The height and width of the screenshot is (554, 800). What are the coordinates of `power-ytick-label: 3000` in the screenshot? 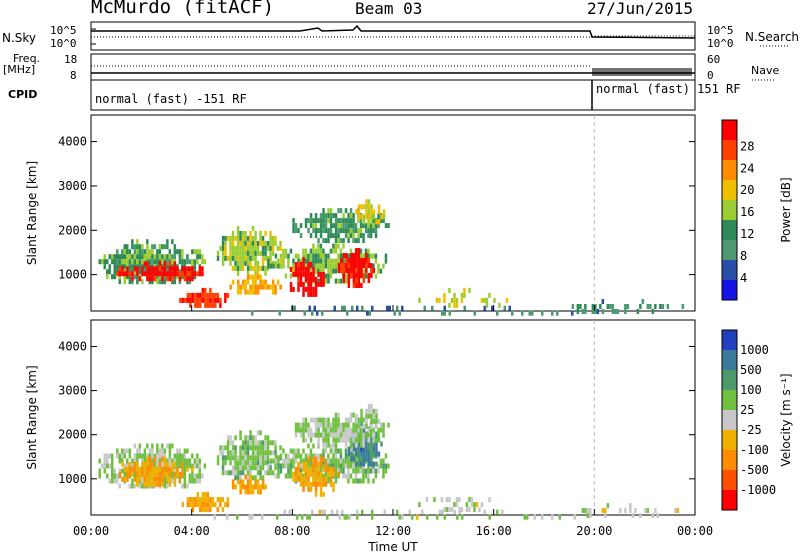 It's located at (72, 186).